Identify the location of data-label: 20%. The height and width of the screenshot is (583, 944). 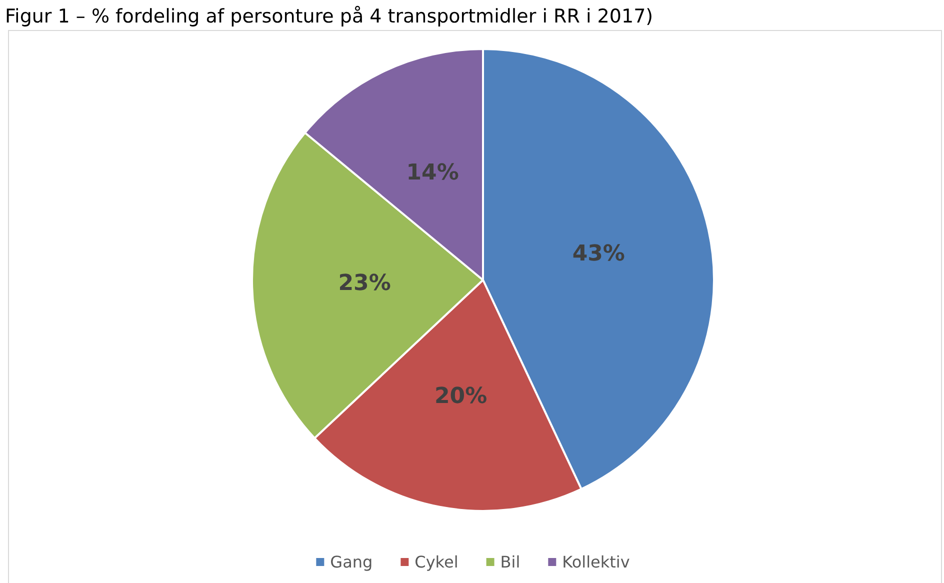
(461, 396).